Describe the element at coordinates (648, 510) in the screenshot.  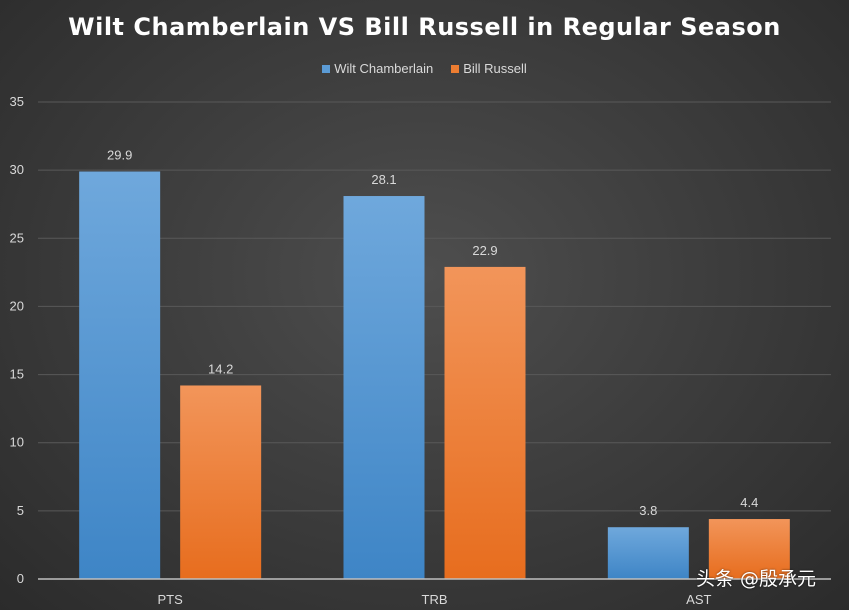
I see `data-label: 3.8` at that location.